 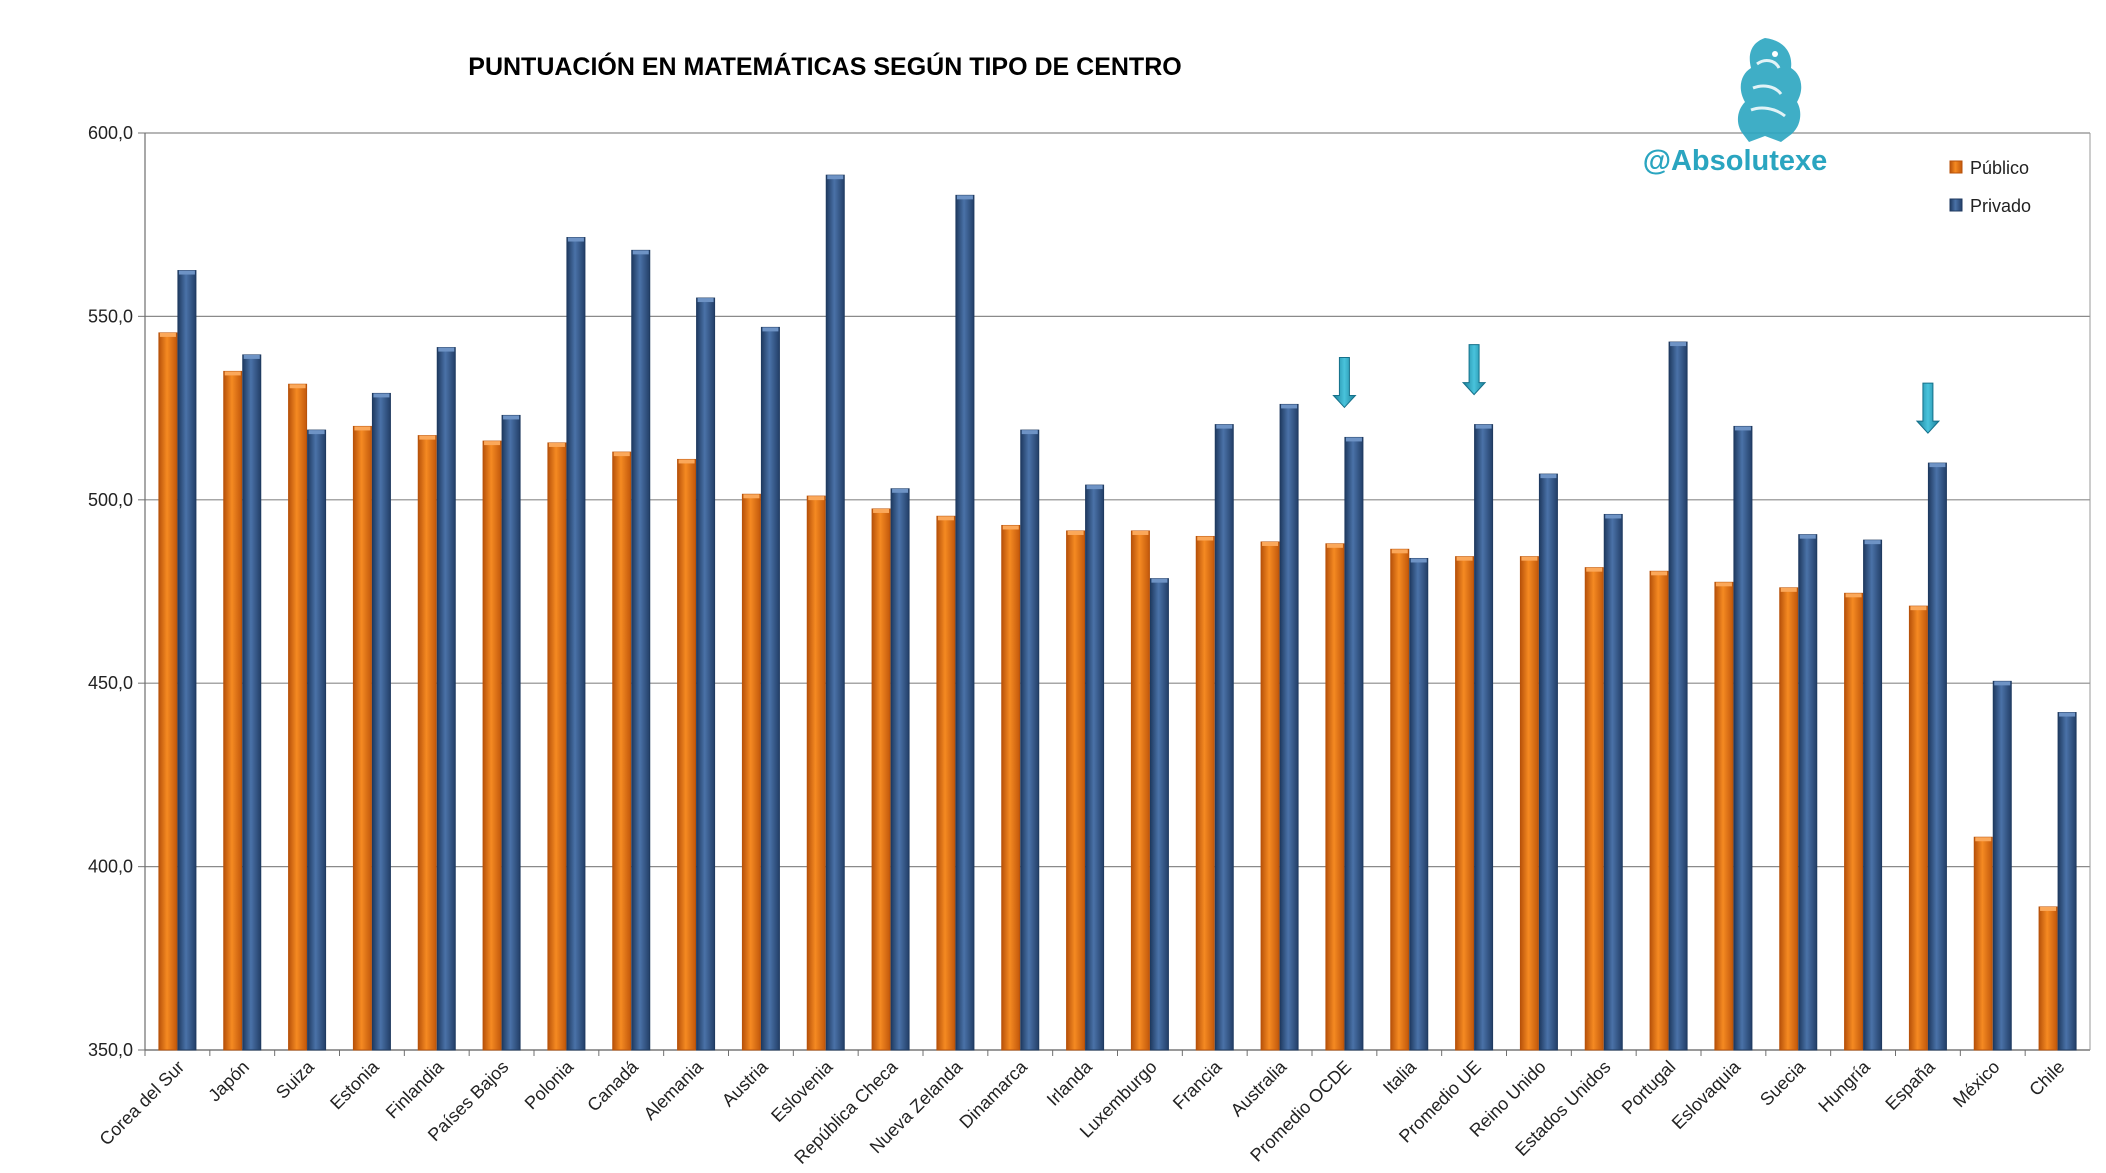 I want to click on x-category-label: Japón, so click(x=228, y=1081).